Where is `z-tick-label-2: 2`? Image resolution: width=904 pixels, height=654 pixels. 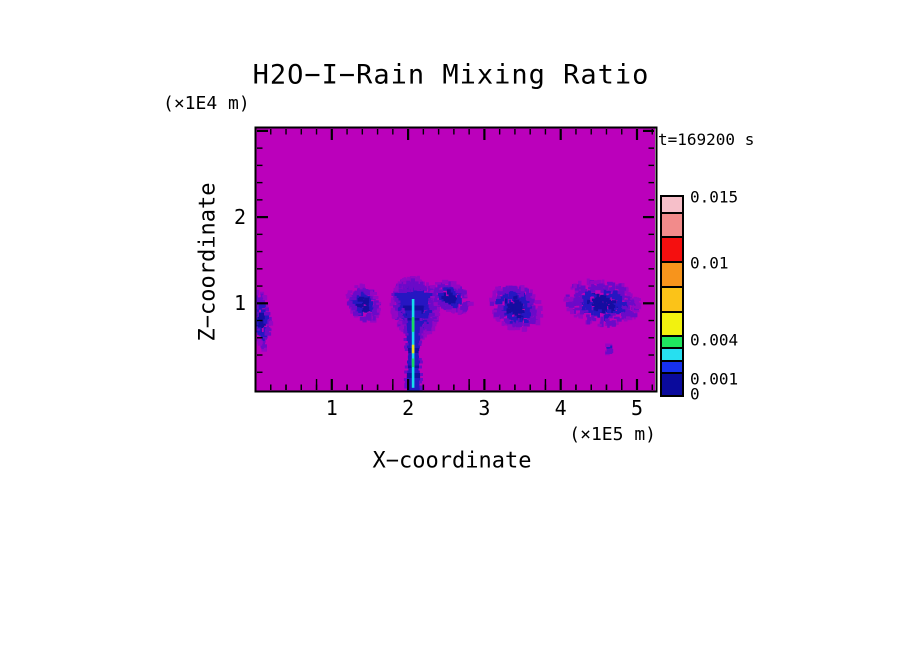 z-tick-label-2: 2 is located at coordinates (239, 217).